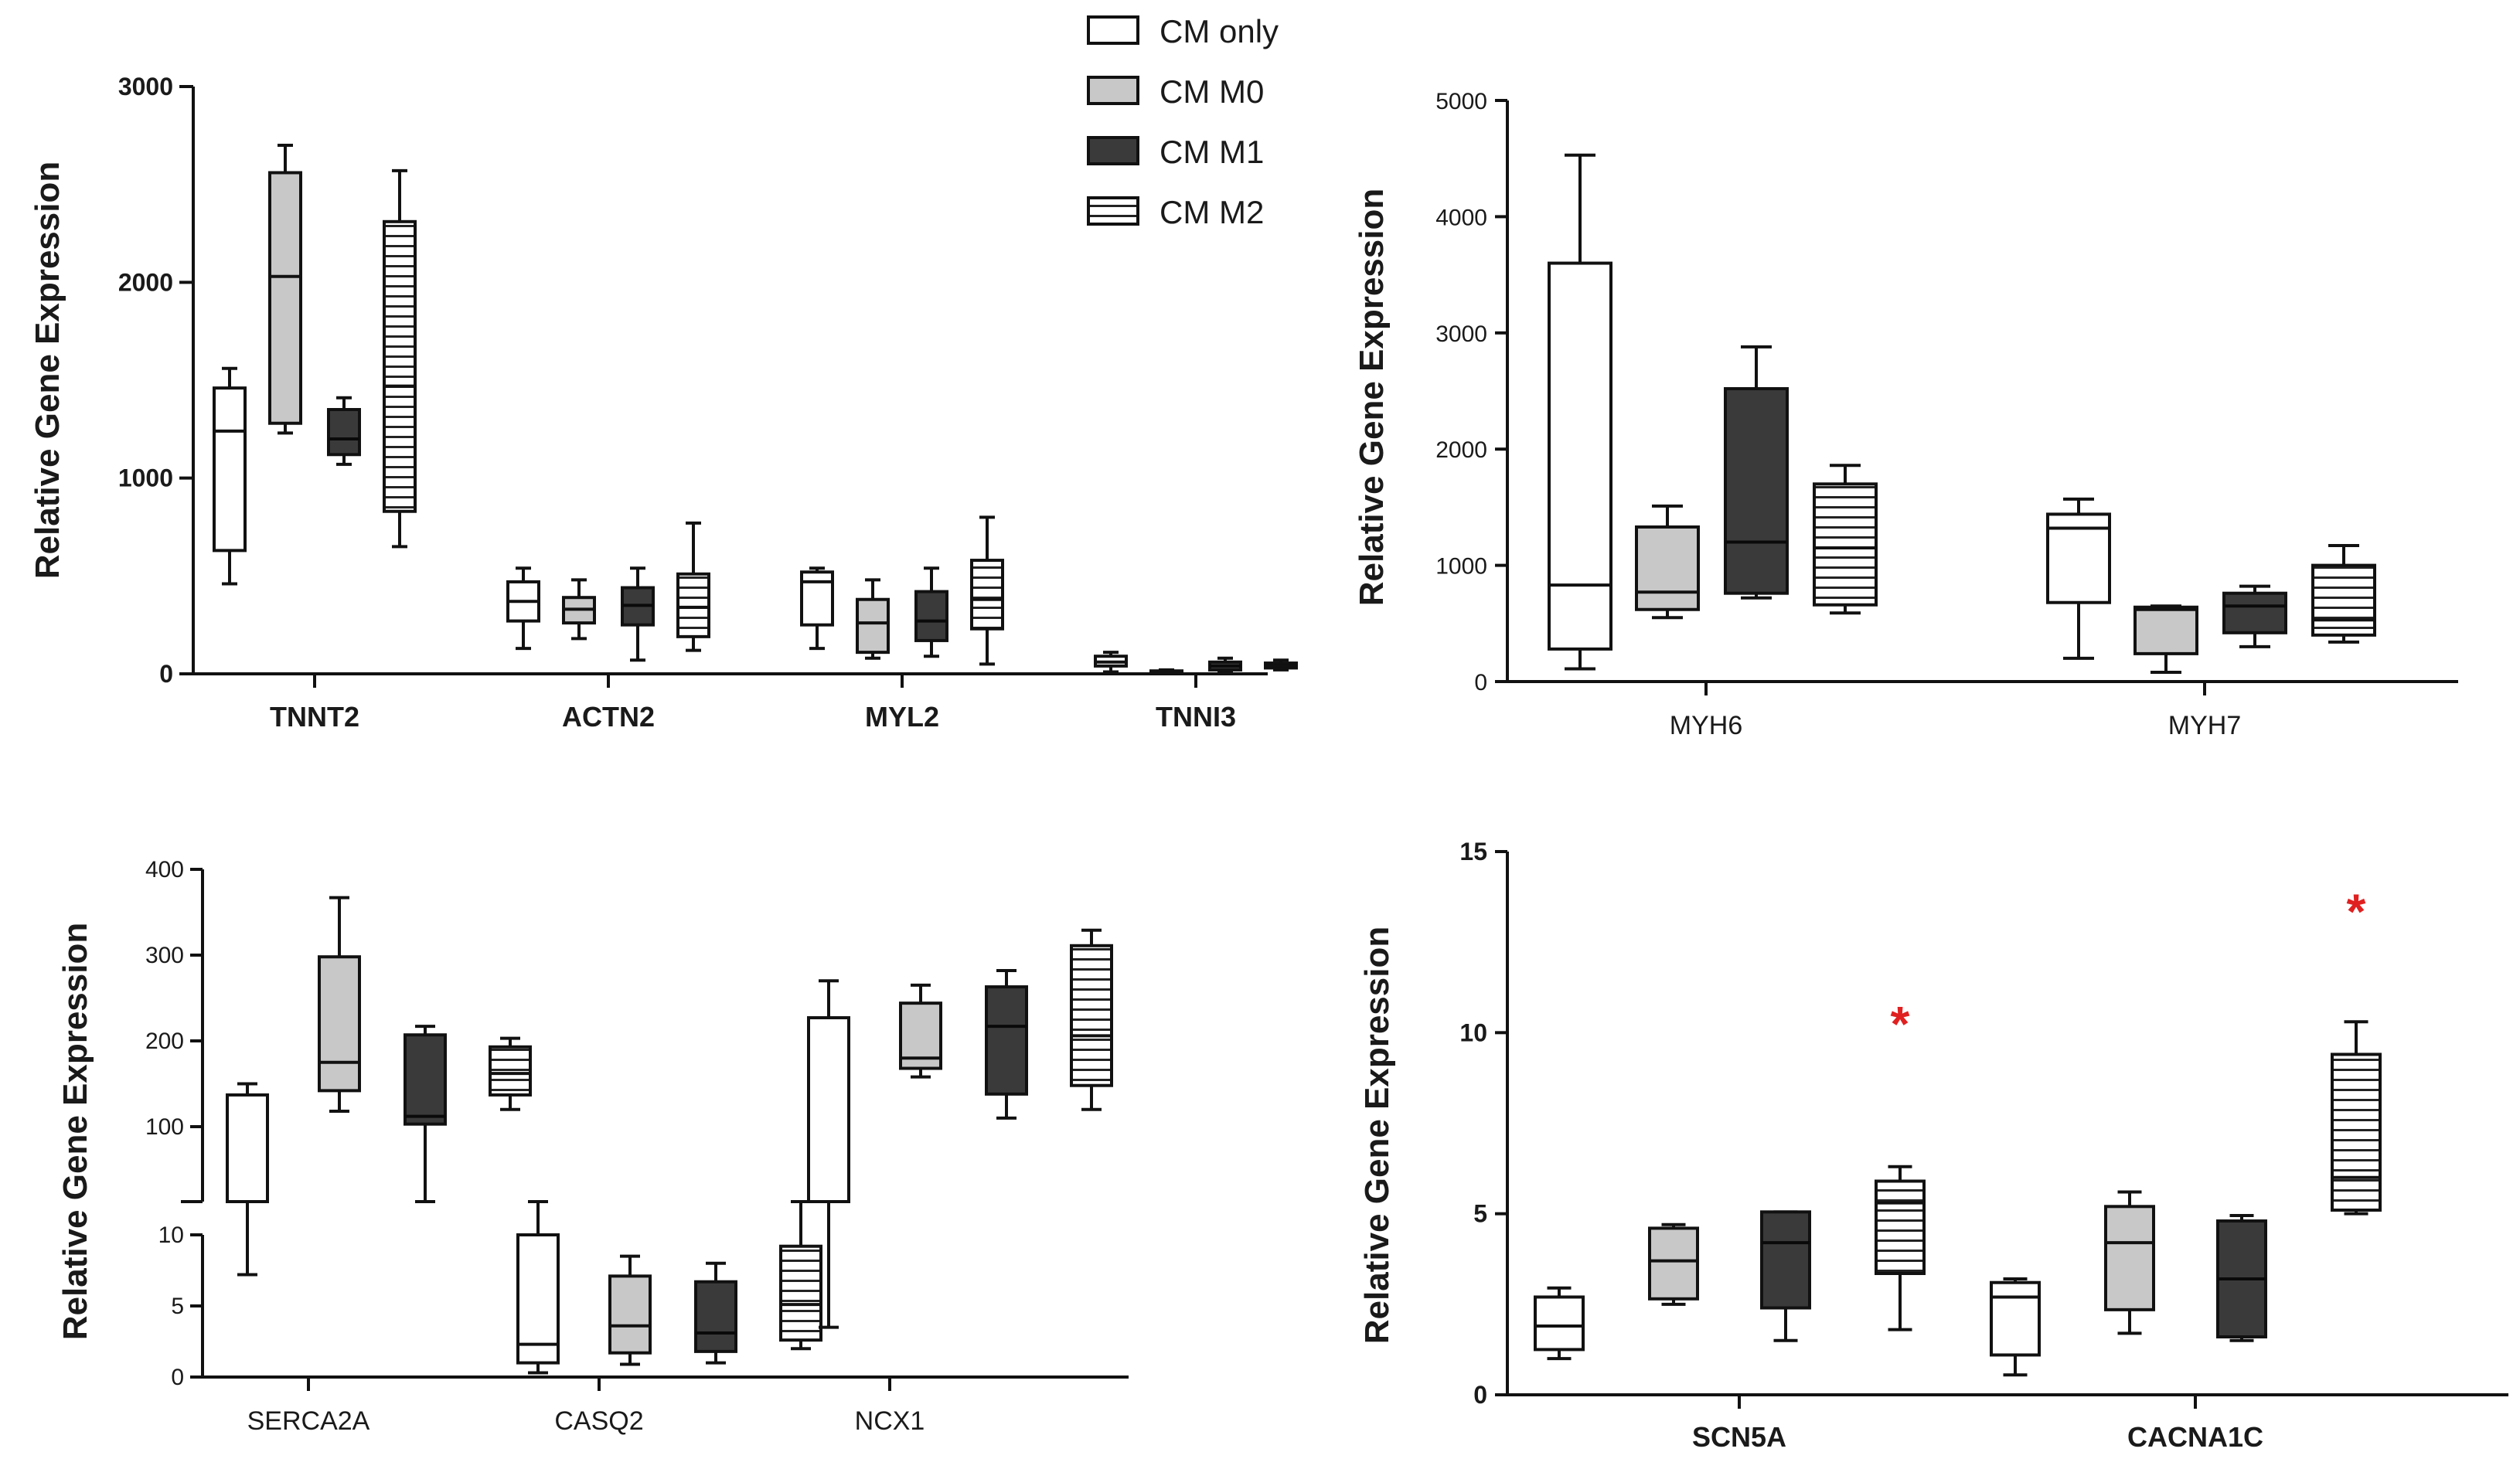 This screenshot has width=2520, height=1469. Describe the element at coordinates (598, 1421) in the screenshot. I see `x-tick-label-casq2: CASQ2` at that location.